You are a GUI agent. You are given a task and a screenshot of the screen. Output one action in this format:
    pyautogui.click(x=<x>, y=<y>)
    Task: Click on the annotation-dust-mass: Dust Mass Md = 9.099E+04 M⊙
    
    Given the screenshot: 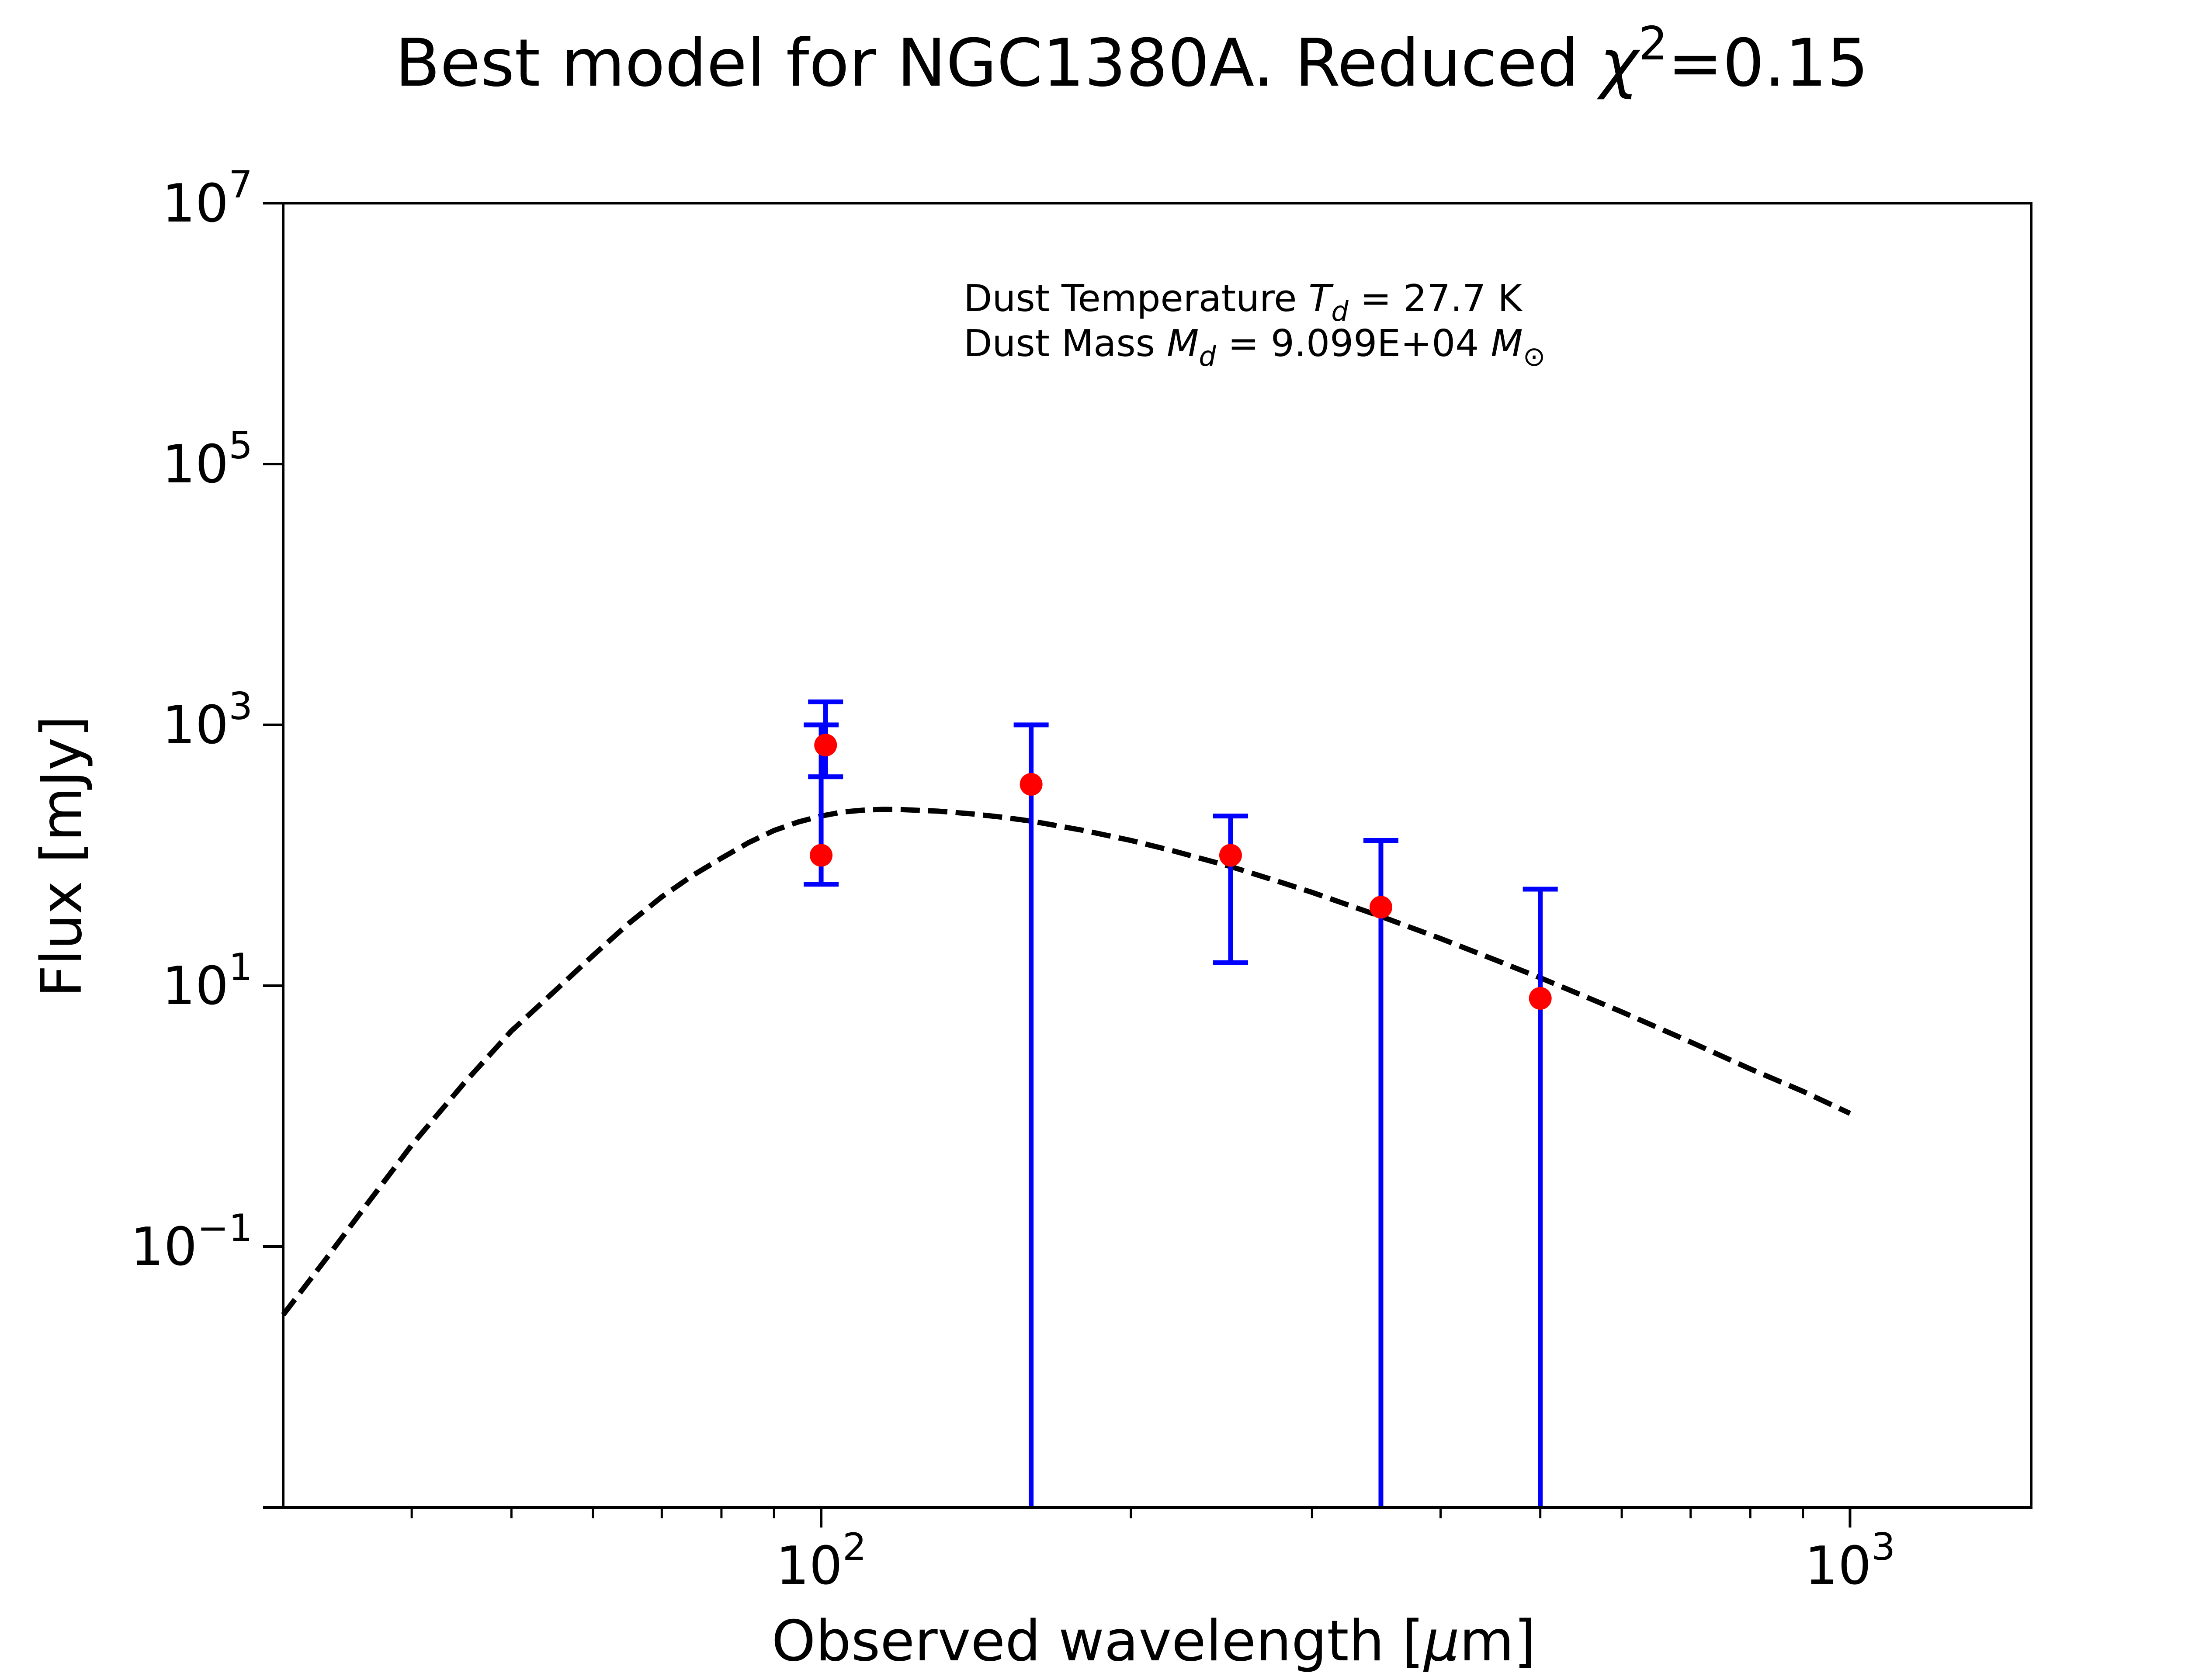 What is the action you would take?
    pyautogui.click(x=1255, y=347)
    